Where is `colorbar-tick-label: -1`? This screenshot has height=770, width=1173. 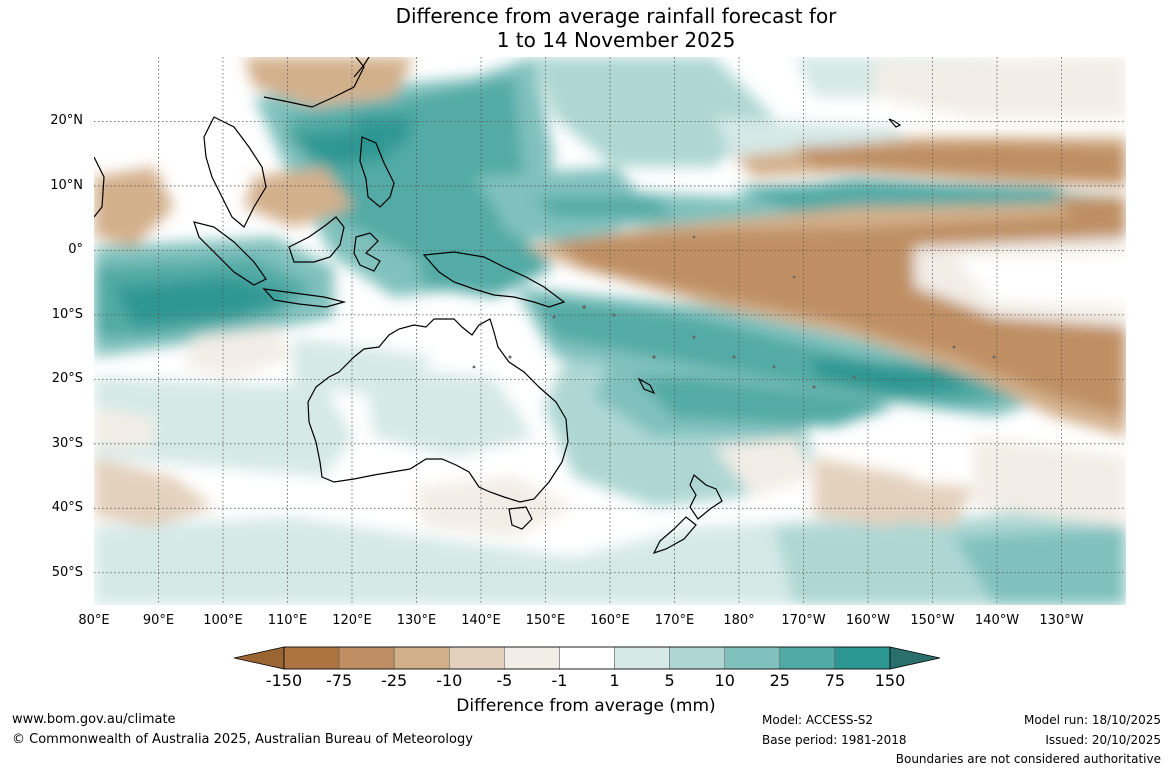
colorbar-tick-label: -1 is located at coordinates (559, 680).